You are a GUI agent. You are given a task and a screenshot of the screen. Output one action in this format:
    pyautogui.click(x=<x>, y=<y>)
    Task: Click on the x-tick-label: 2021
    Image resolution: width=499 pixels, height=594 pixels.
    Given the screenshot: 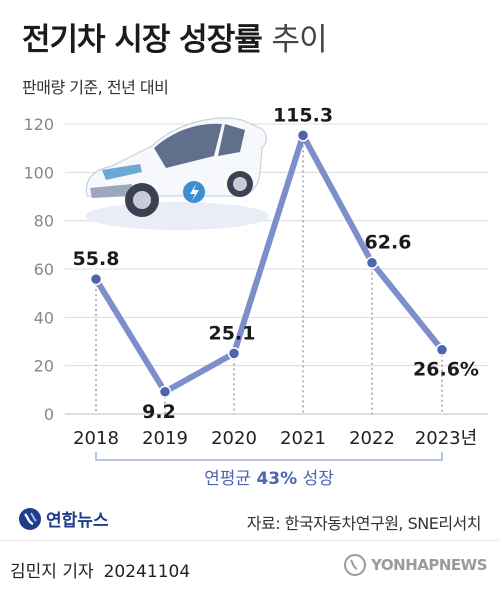 What is the action you would take?
    pyautogui.click(x=303, y=438)
    